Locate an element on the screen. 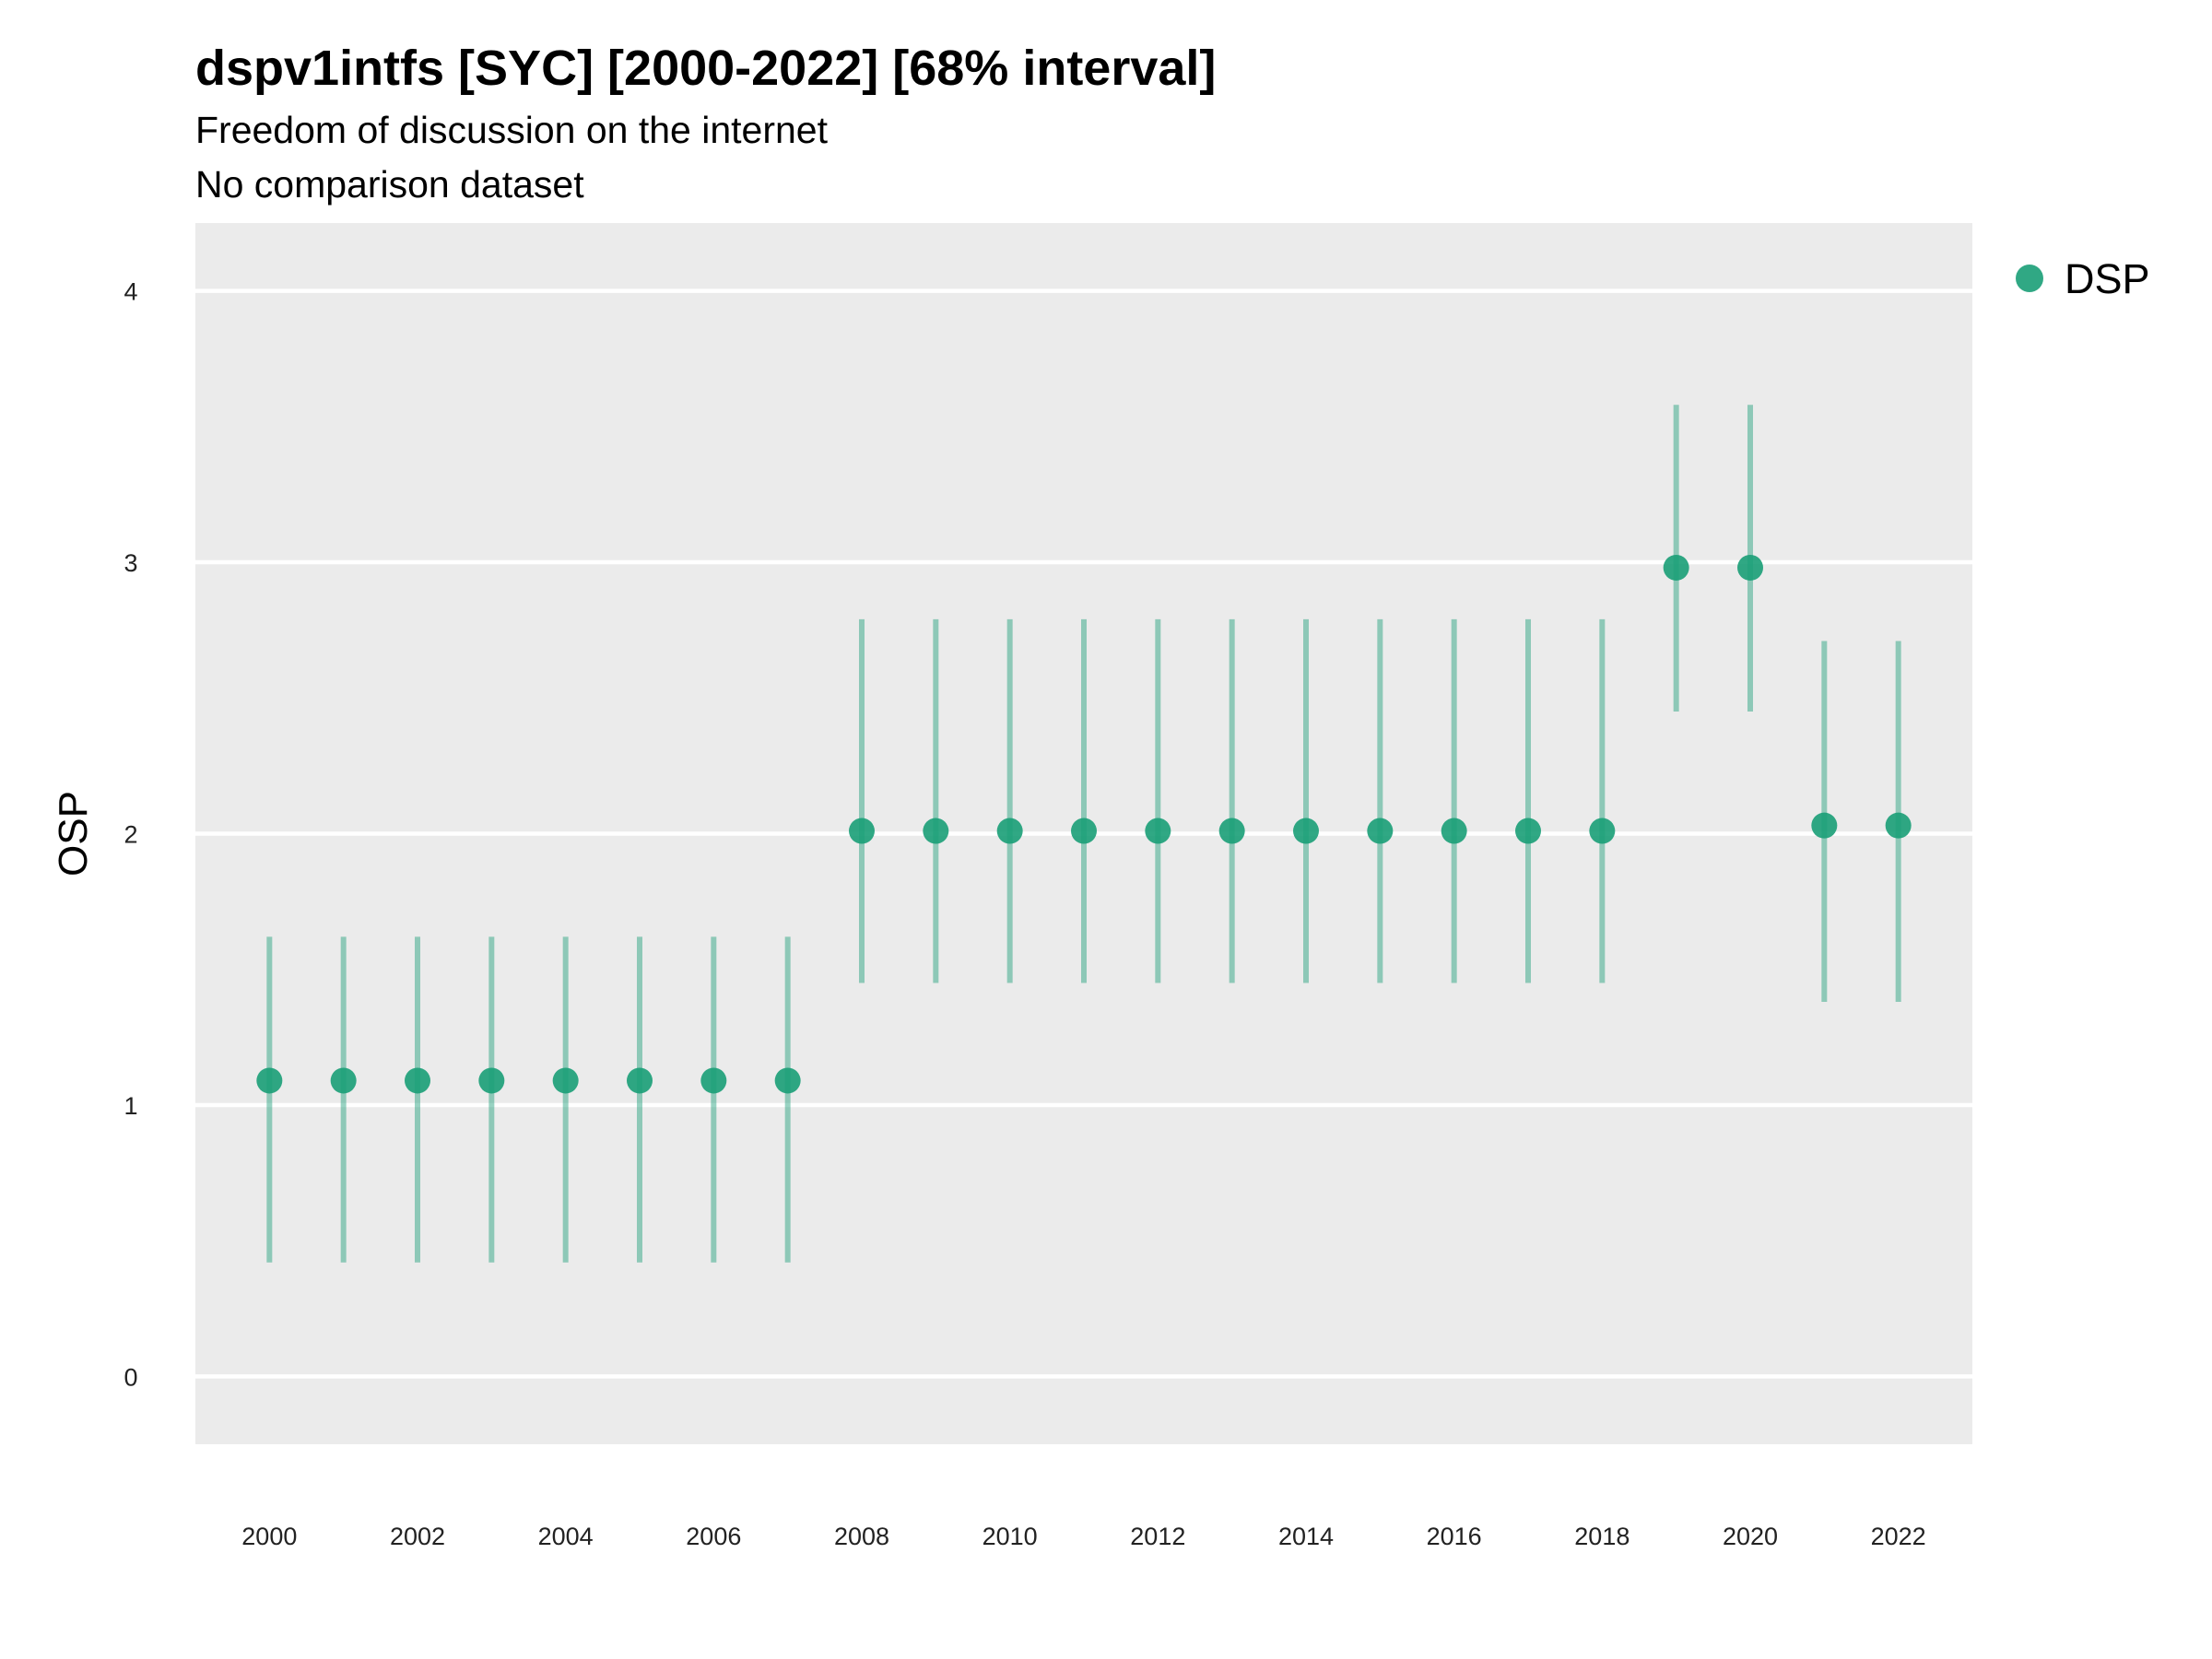 The width and height of the screenshot is (2212, 1659). x-tick-label: 2012 is located at coordinates (1157, 1536).